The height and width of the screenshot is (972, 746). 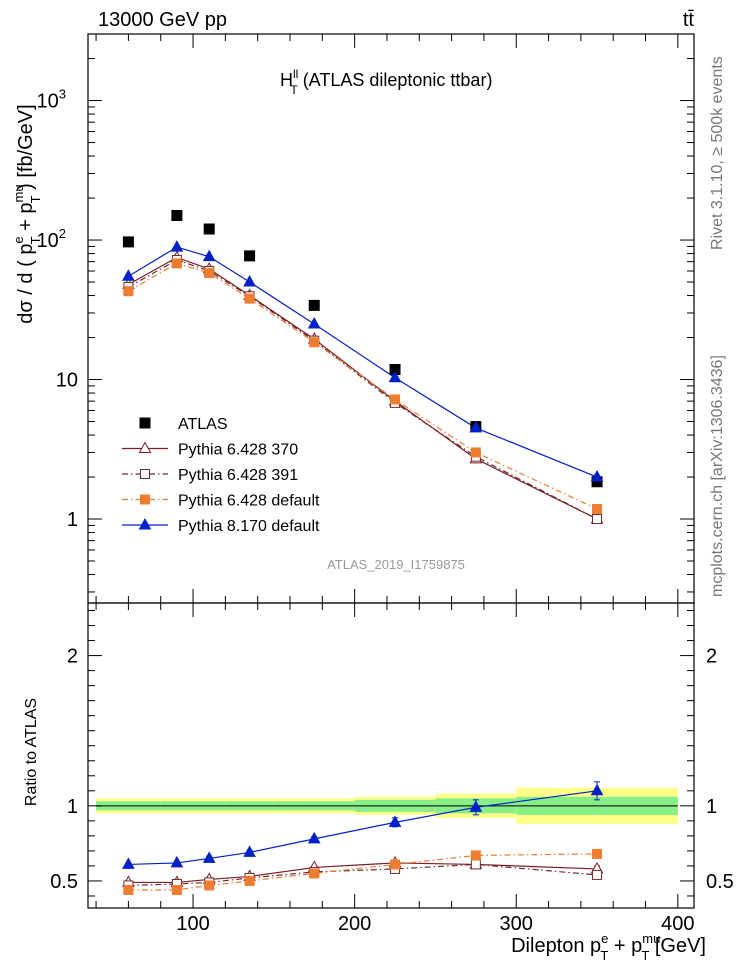 I want to click on ratio-y-tick-label-right: 0.5, so click(x=720, y=882).